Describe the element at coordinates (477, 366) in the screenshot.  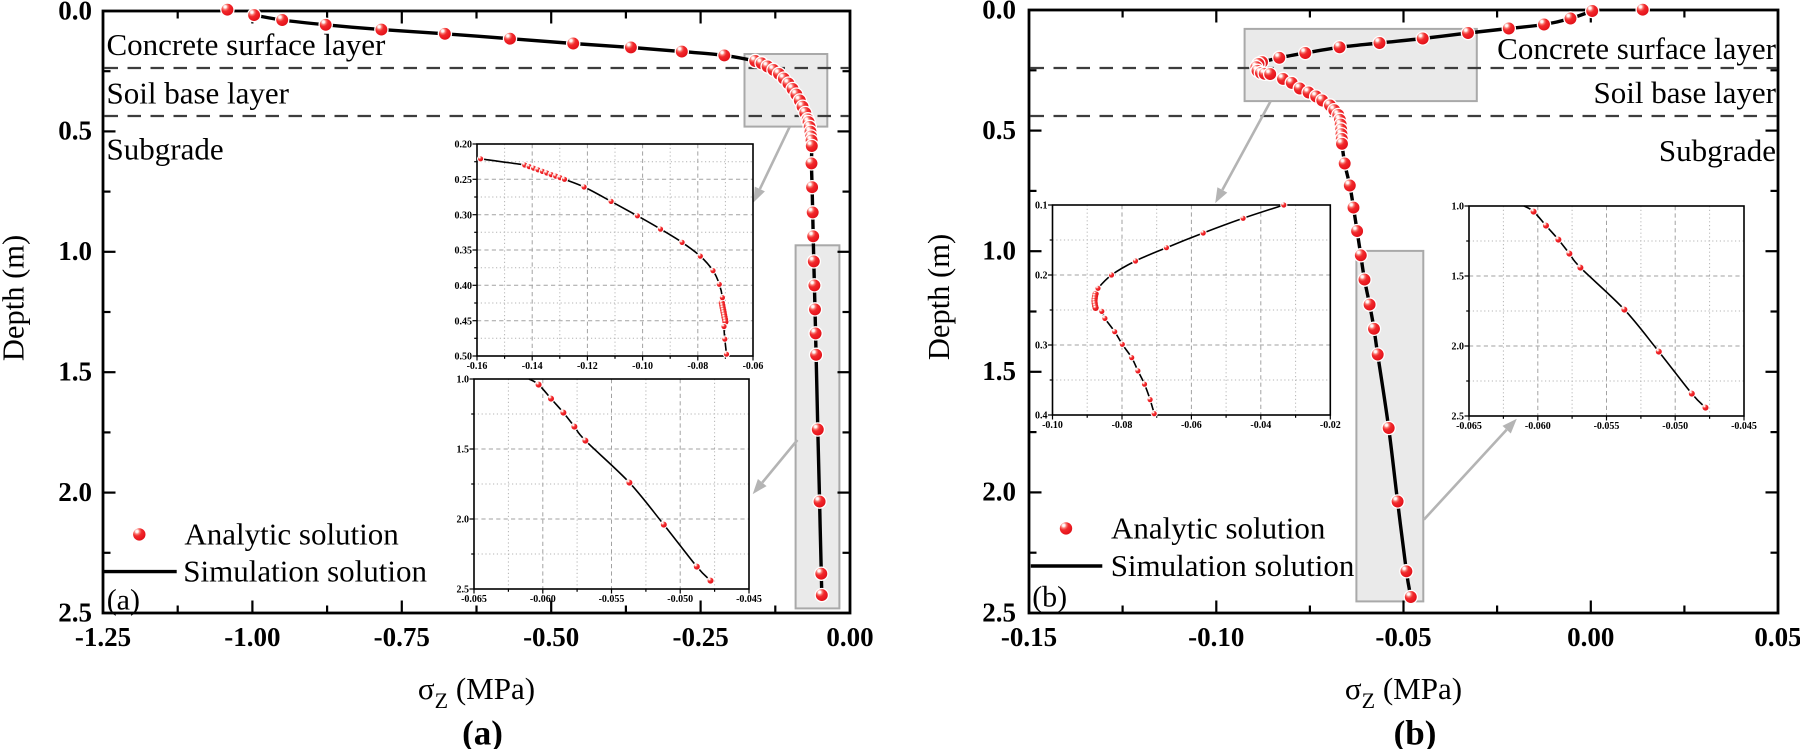
I see `svg-text: -0.16` at that location.